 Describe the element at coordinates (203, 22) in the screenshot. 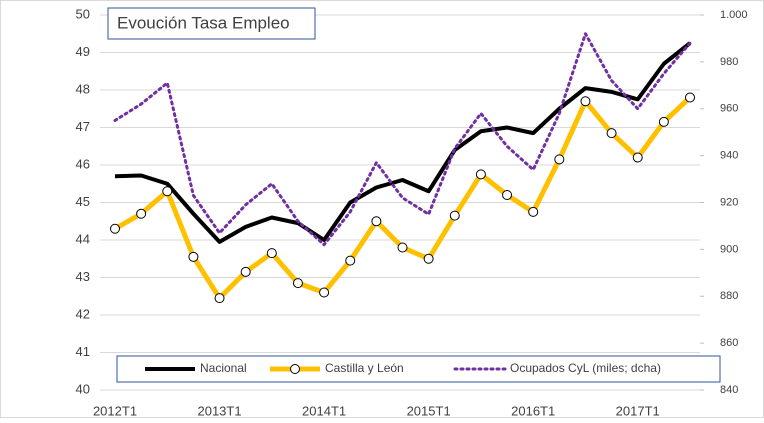

I see `chart-title: Evoución Tasa Empleo` at that location.